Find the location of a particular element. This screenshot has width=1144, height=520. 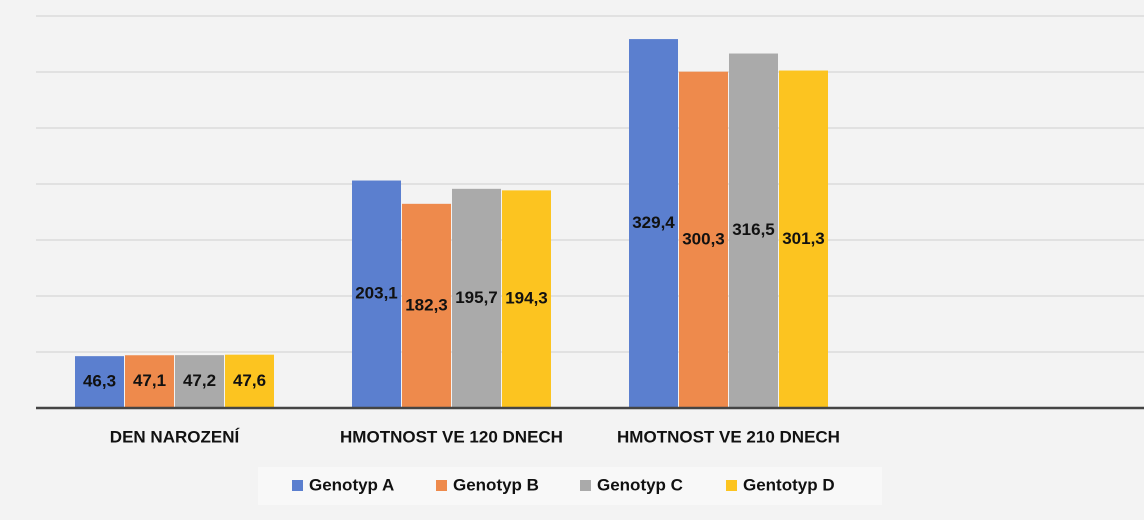

data-label: 329,4 is located at coordinates (653, 222).